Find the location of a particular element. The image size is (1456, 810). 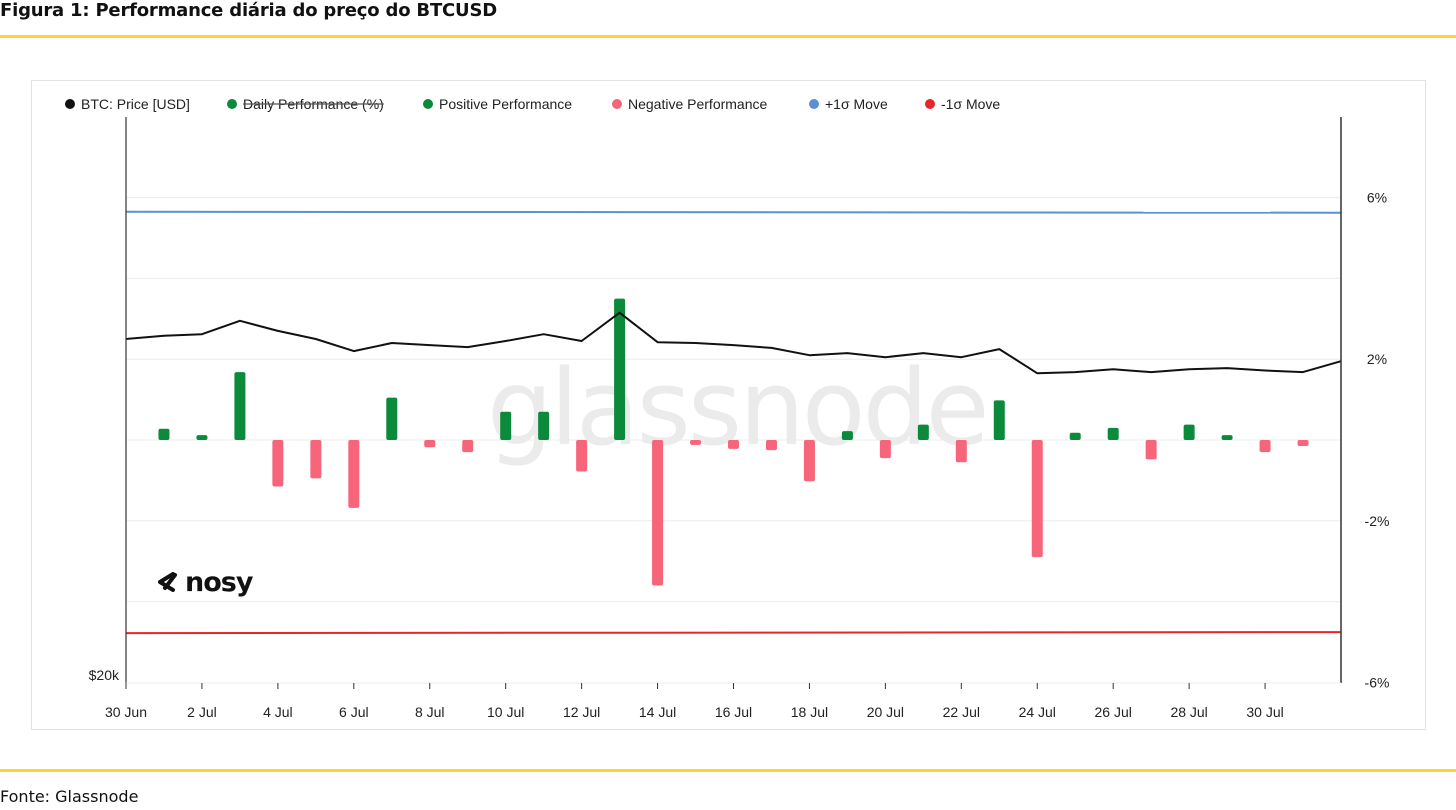

legend-item: +1σ Move is located at coordinates (848, 104).